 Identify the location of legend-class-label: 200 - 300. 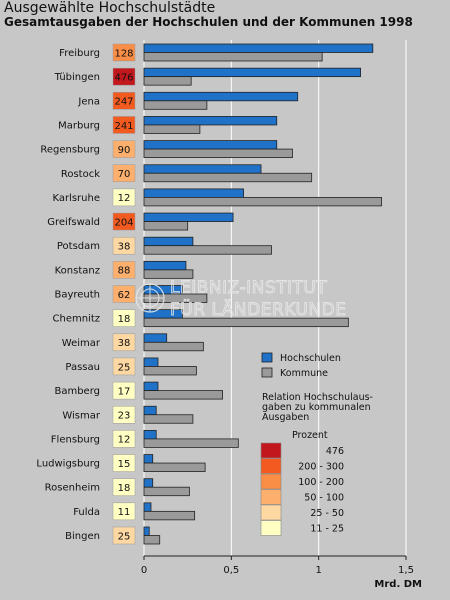
(321, 467).